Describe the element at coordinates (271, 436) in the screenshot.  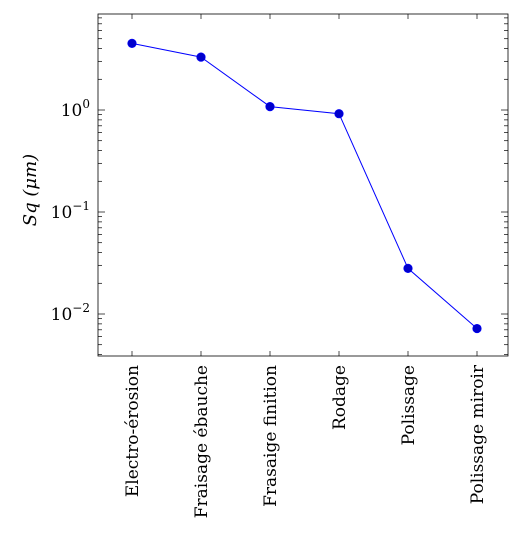
I see `x-tick-label: Frasaige finition` at that location.